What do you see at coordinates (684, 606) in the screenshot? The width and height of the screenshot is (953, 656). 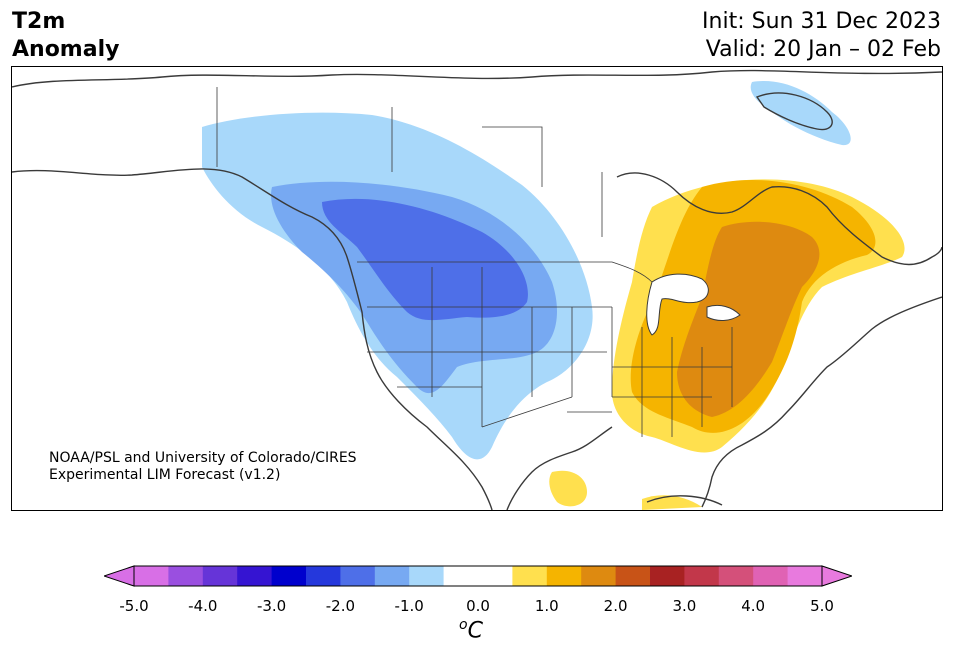 I see `colorbar-tick-label: 3.0` at bounding box center [684, 606].